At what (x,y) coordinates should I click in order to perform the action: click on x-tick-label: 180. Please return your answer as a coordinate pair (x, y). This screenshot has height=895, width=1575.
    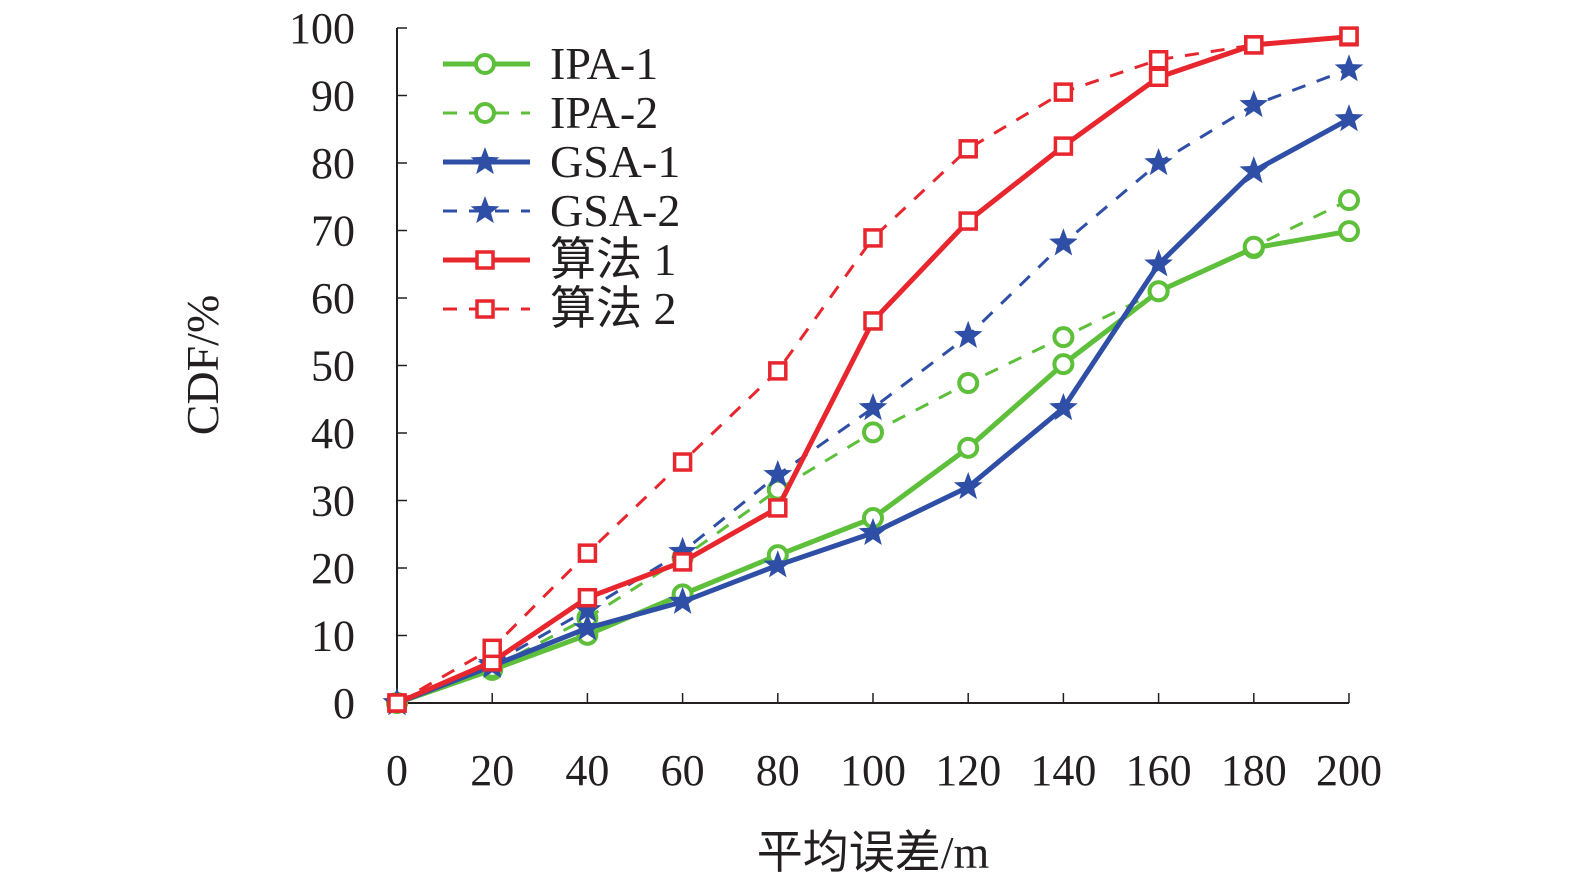
    Looking at the image, I should click on (1254, 770).